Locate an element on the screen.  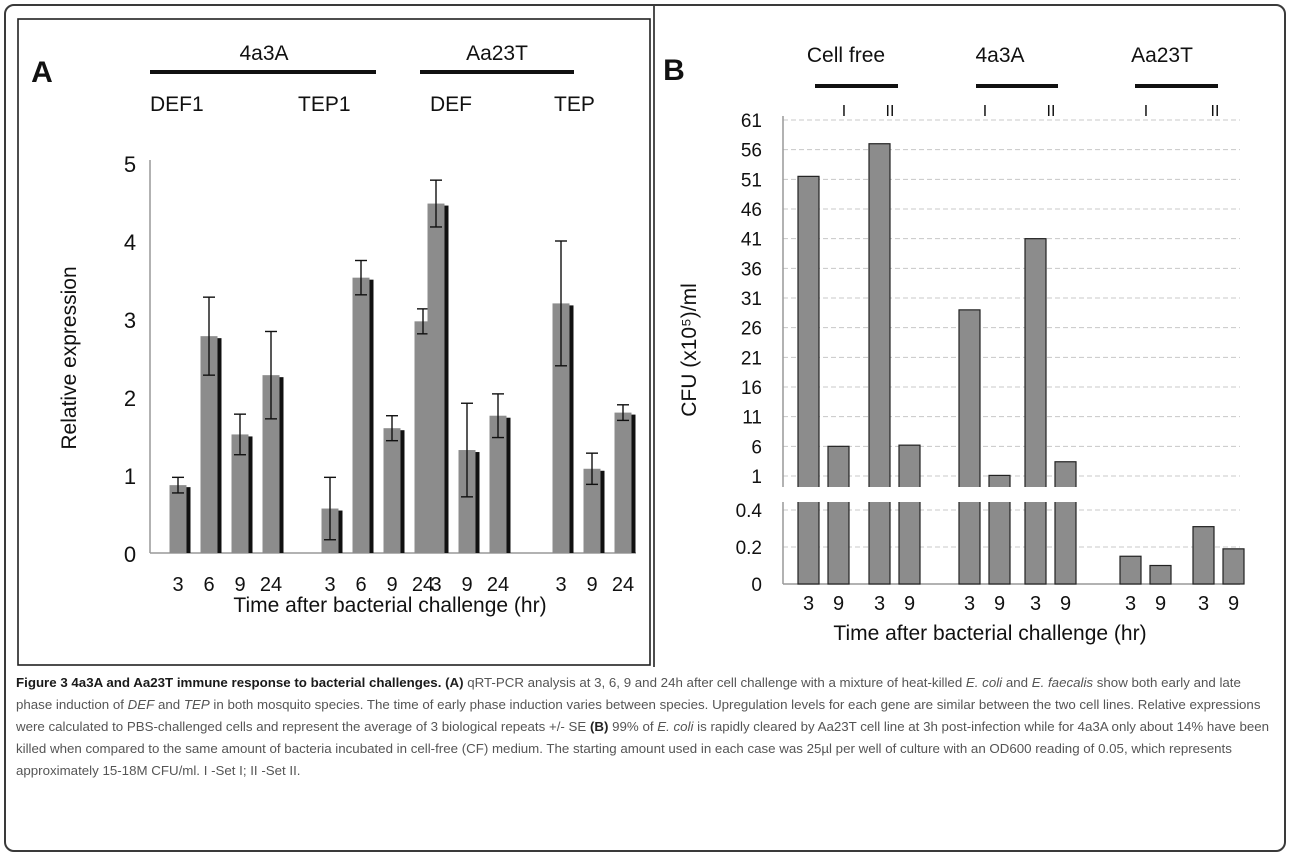
panel-a-ytick: 0 is located at coordinates (130, 554).